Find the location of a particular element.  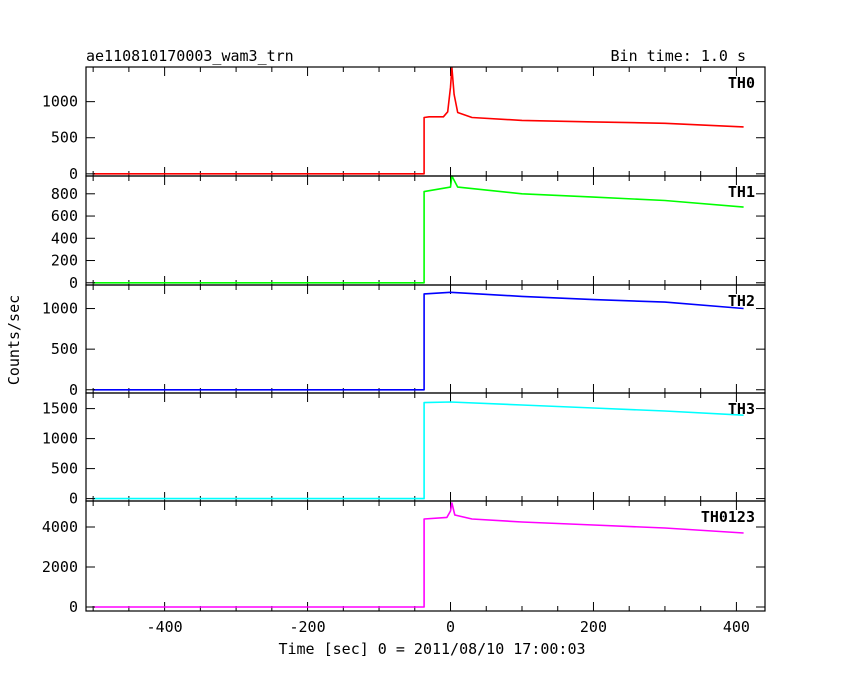

panel-label: TH1 is located at coordinates (741, 192).